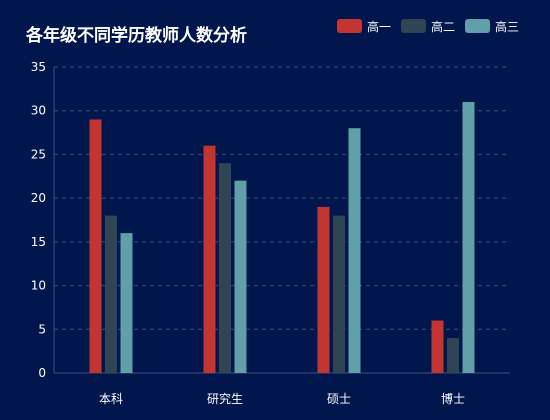 This screenshot has width=550, height=420. What do you see at coordinates (364, 26) in the screenshot?
I see `legend-item-高一: 高一` at bounding box center [364, 26].